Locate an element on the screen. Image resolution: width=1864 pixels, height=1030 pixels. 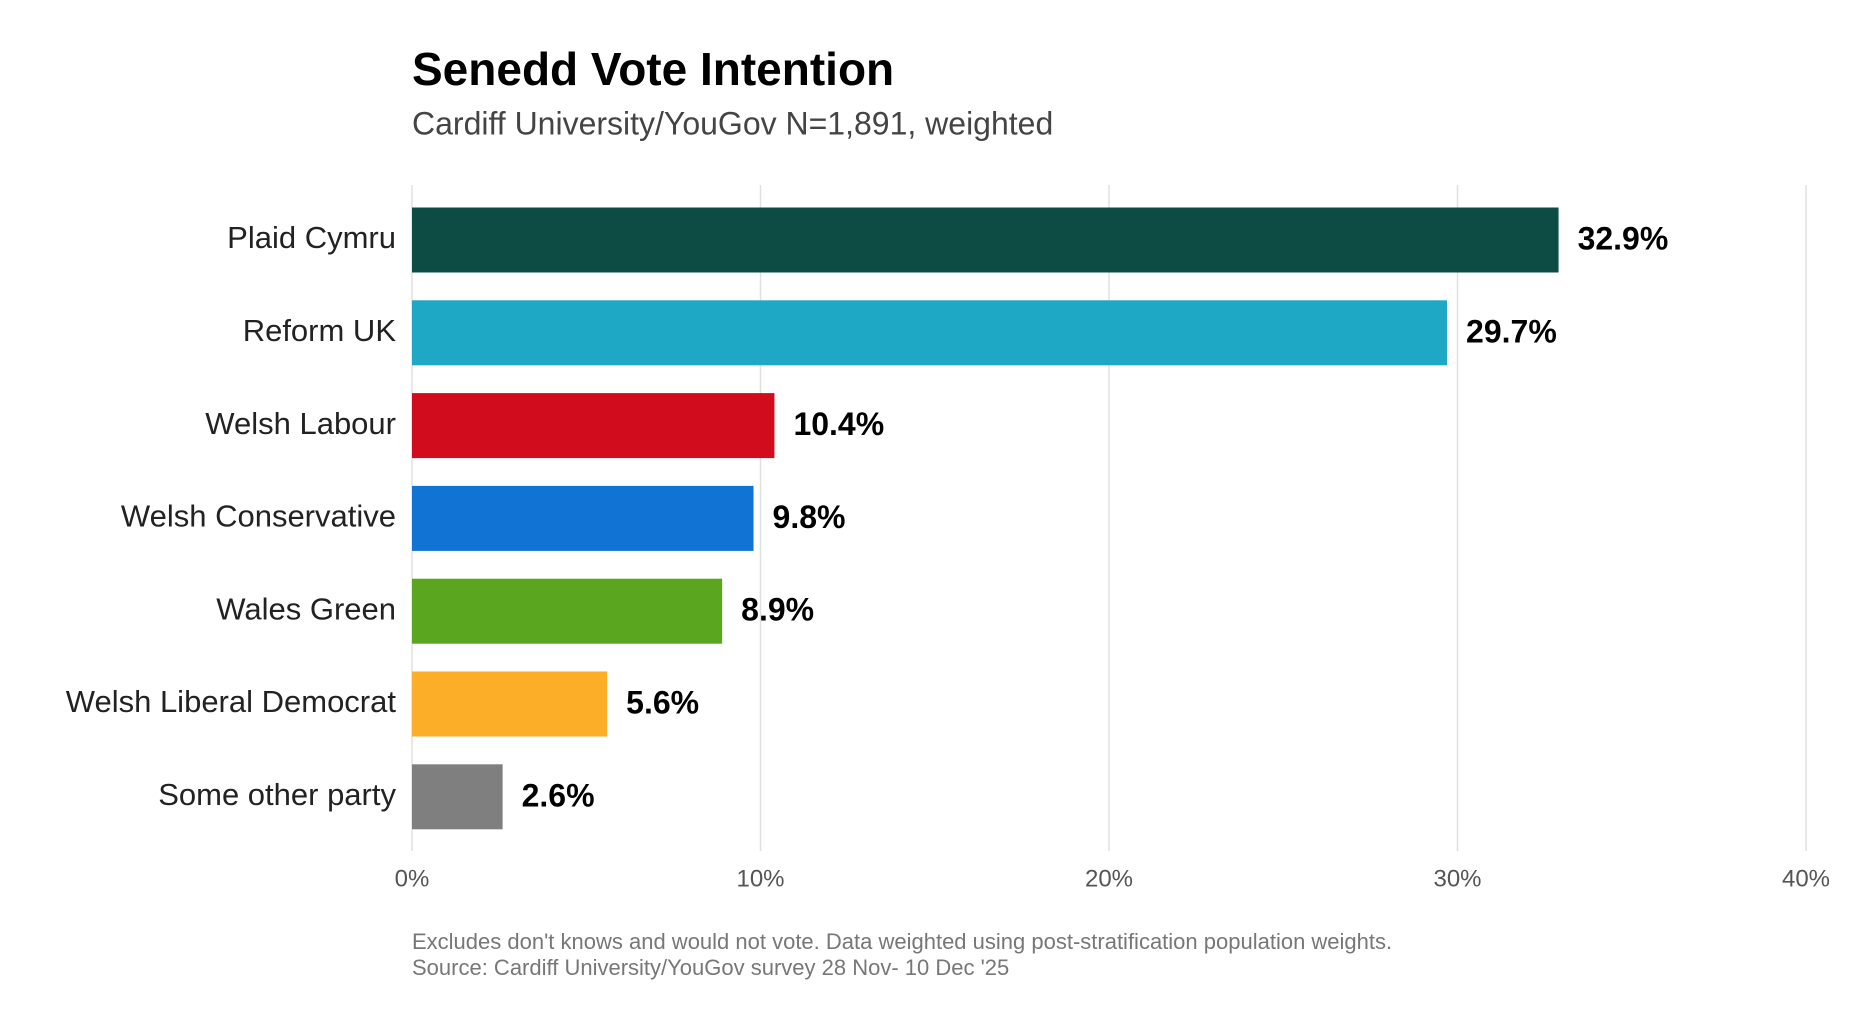
x-tick-label: 0% is located at coordinates (412, 878).